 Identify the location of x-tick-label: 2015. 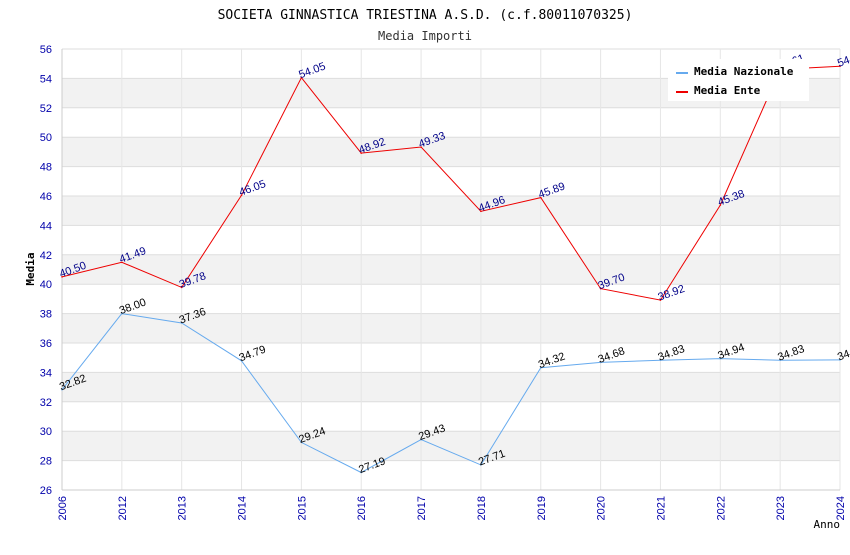
(302, 508).